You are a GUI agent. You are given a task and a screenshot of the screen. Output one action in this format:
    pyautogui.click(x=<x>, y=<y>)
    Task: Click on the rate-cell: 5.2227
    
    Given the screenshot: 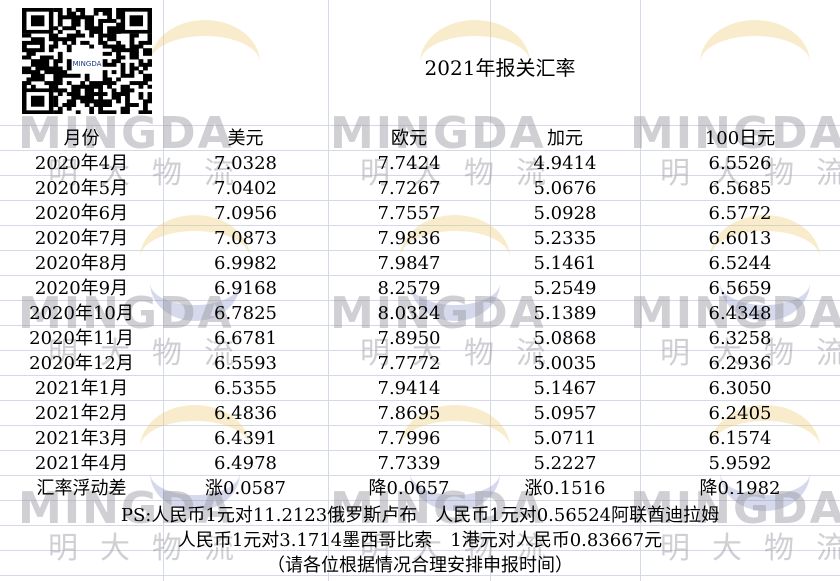 What is the action you would take?
    pyautogui.click(x=565, y=463)
    